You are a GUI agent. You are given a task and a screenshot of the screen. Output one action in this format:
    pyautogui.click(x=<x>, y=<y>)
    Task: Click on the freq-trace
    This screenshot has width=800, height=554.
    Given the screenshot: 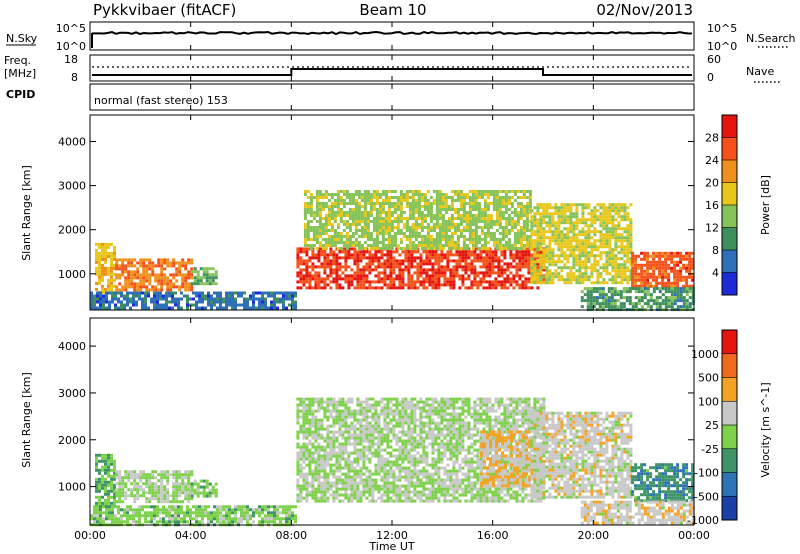 What is the action you would take?
    pyautogui.click(x=392, y=72)
    